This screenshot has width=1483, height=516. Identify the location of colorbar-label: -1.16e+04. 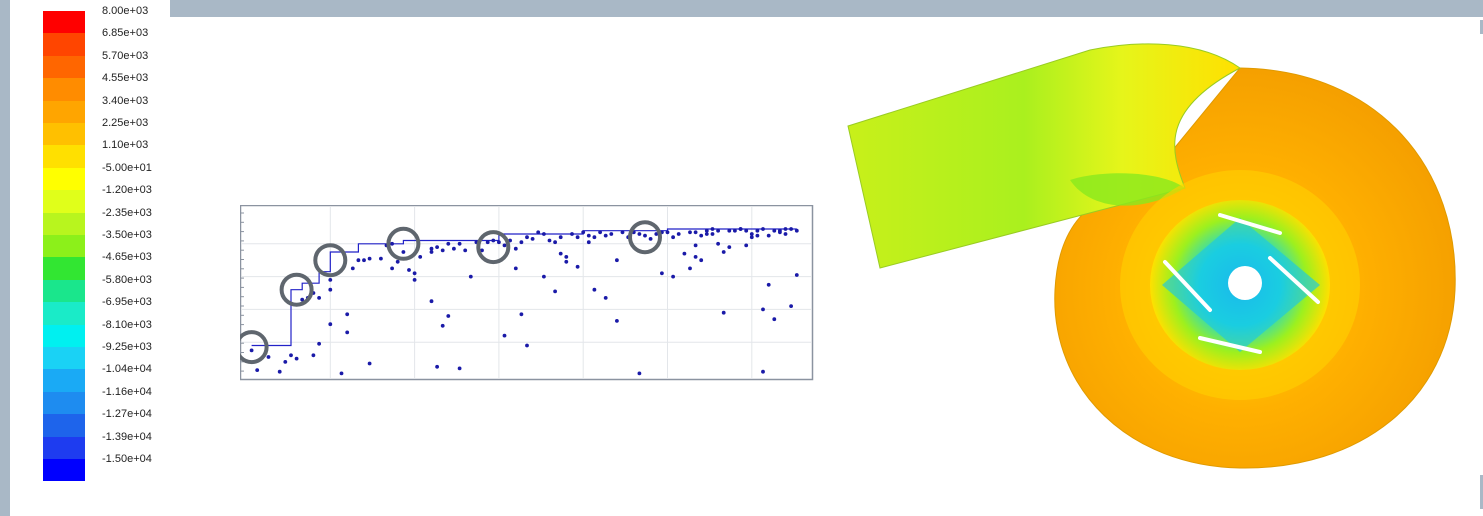
(127, 391).